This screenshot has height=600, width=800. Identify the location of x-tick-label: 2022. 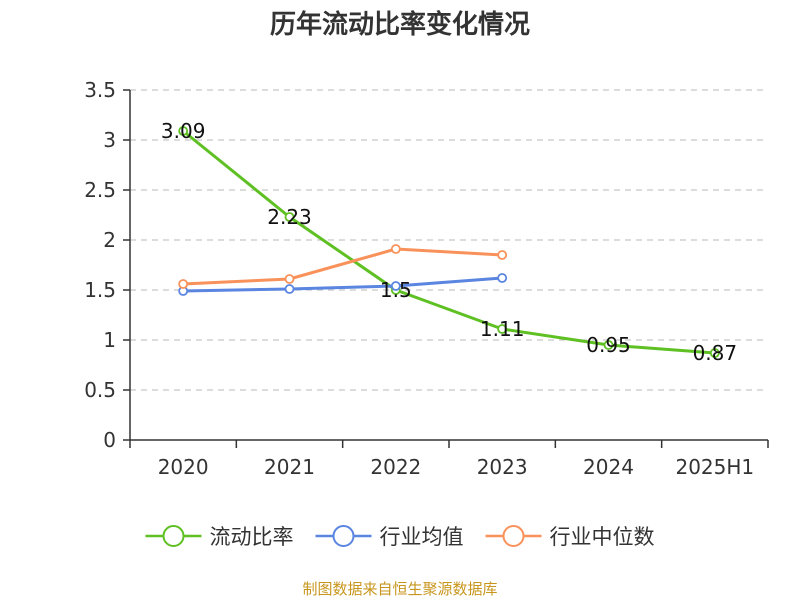
(395, 467).